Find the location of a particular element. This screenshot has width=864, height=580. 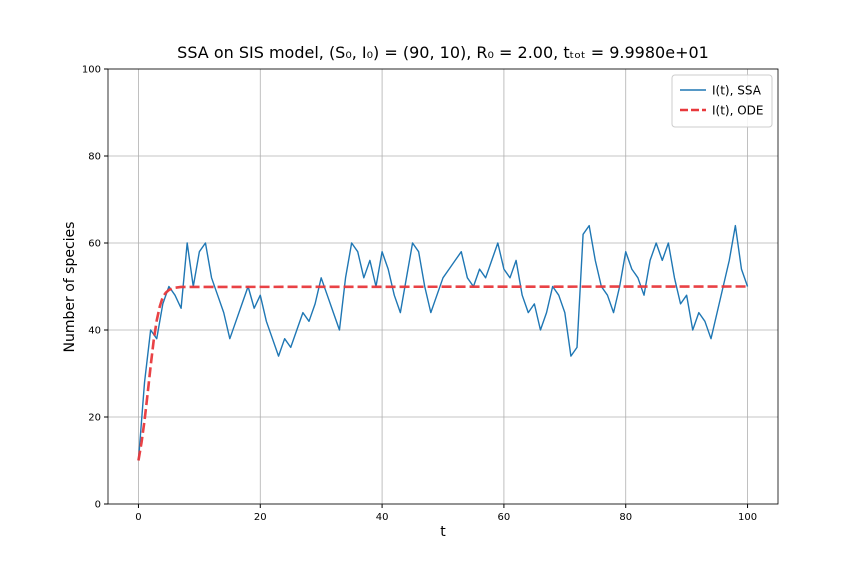

y-tick-label: 100 is located at coordinates (91, 70).